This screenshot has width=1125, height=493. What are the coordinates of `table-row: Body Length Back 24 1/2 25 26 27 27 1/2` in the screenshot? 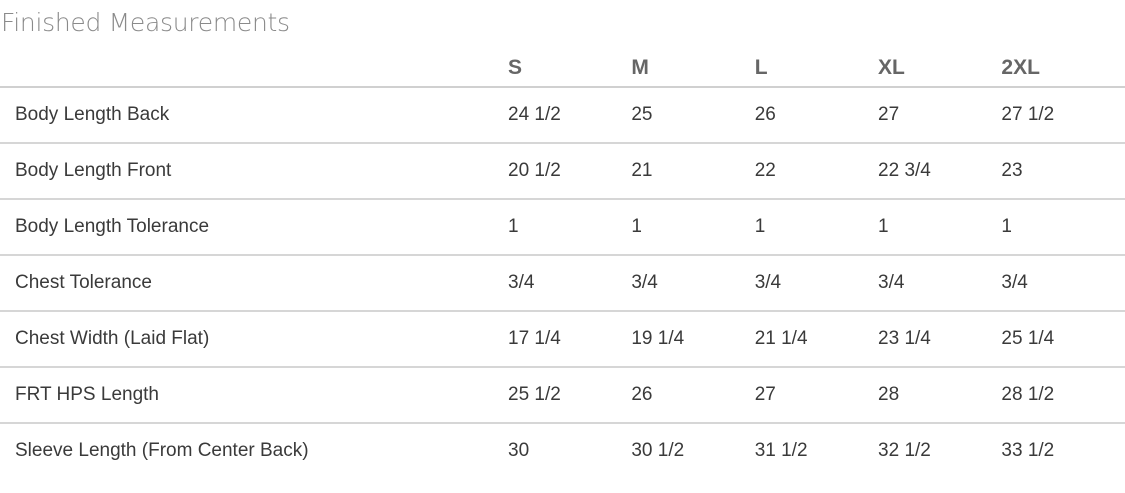 It's located at (562, 115).